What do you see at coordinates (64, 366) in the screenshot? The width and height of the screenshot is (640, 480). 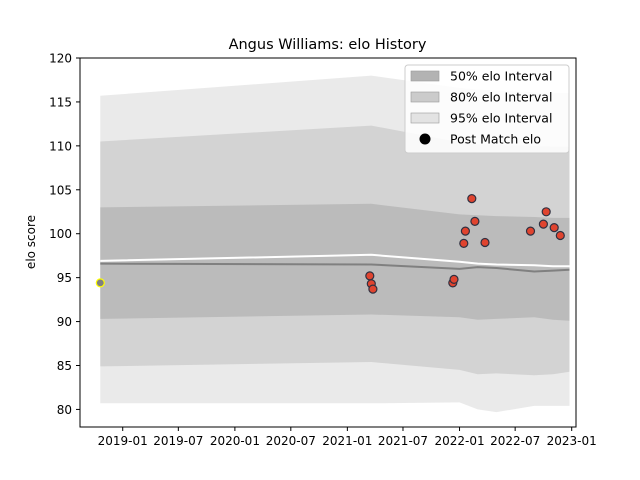 I see `y-tick-label: 85` at bounding box center [64, 366].